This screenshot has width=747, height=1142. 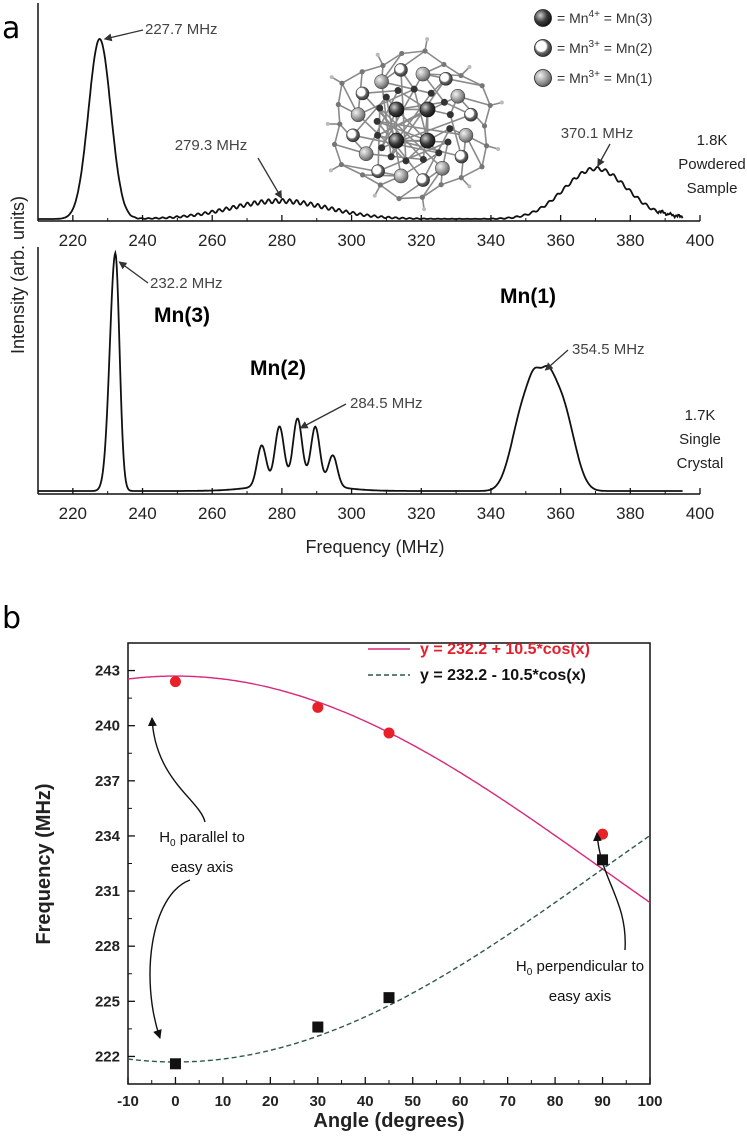 What do you see at coordinates (412, 1101) in the screenshot?
I see `angle-x-tick-label-50: 50` at bounding box center [412, 1101].